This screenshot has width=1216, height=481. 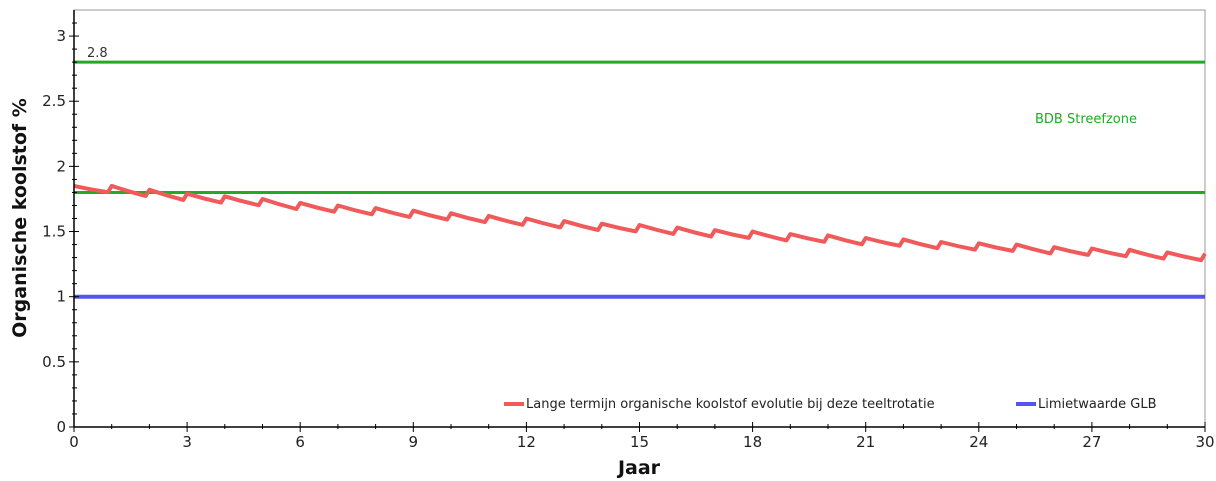 What do you see at coordinates (978, 442) in the screenshot?
I see `x-tick-label: 24` at bounding box center [978, 442].